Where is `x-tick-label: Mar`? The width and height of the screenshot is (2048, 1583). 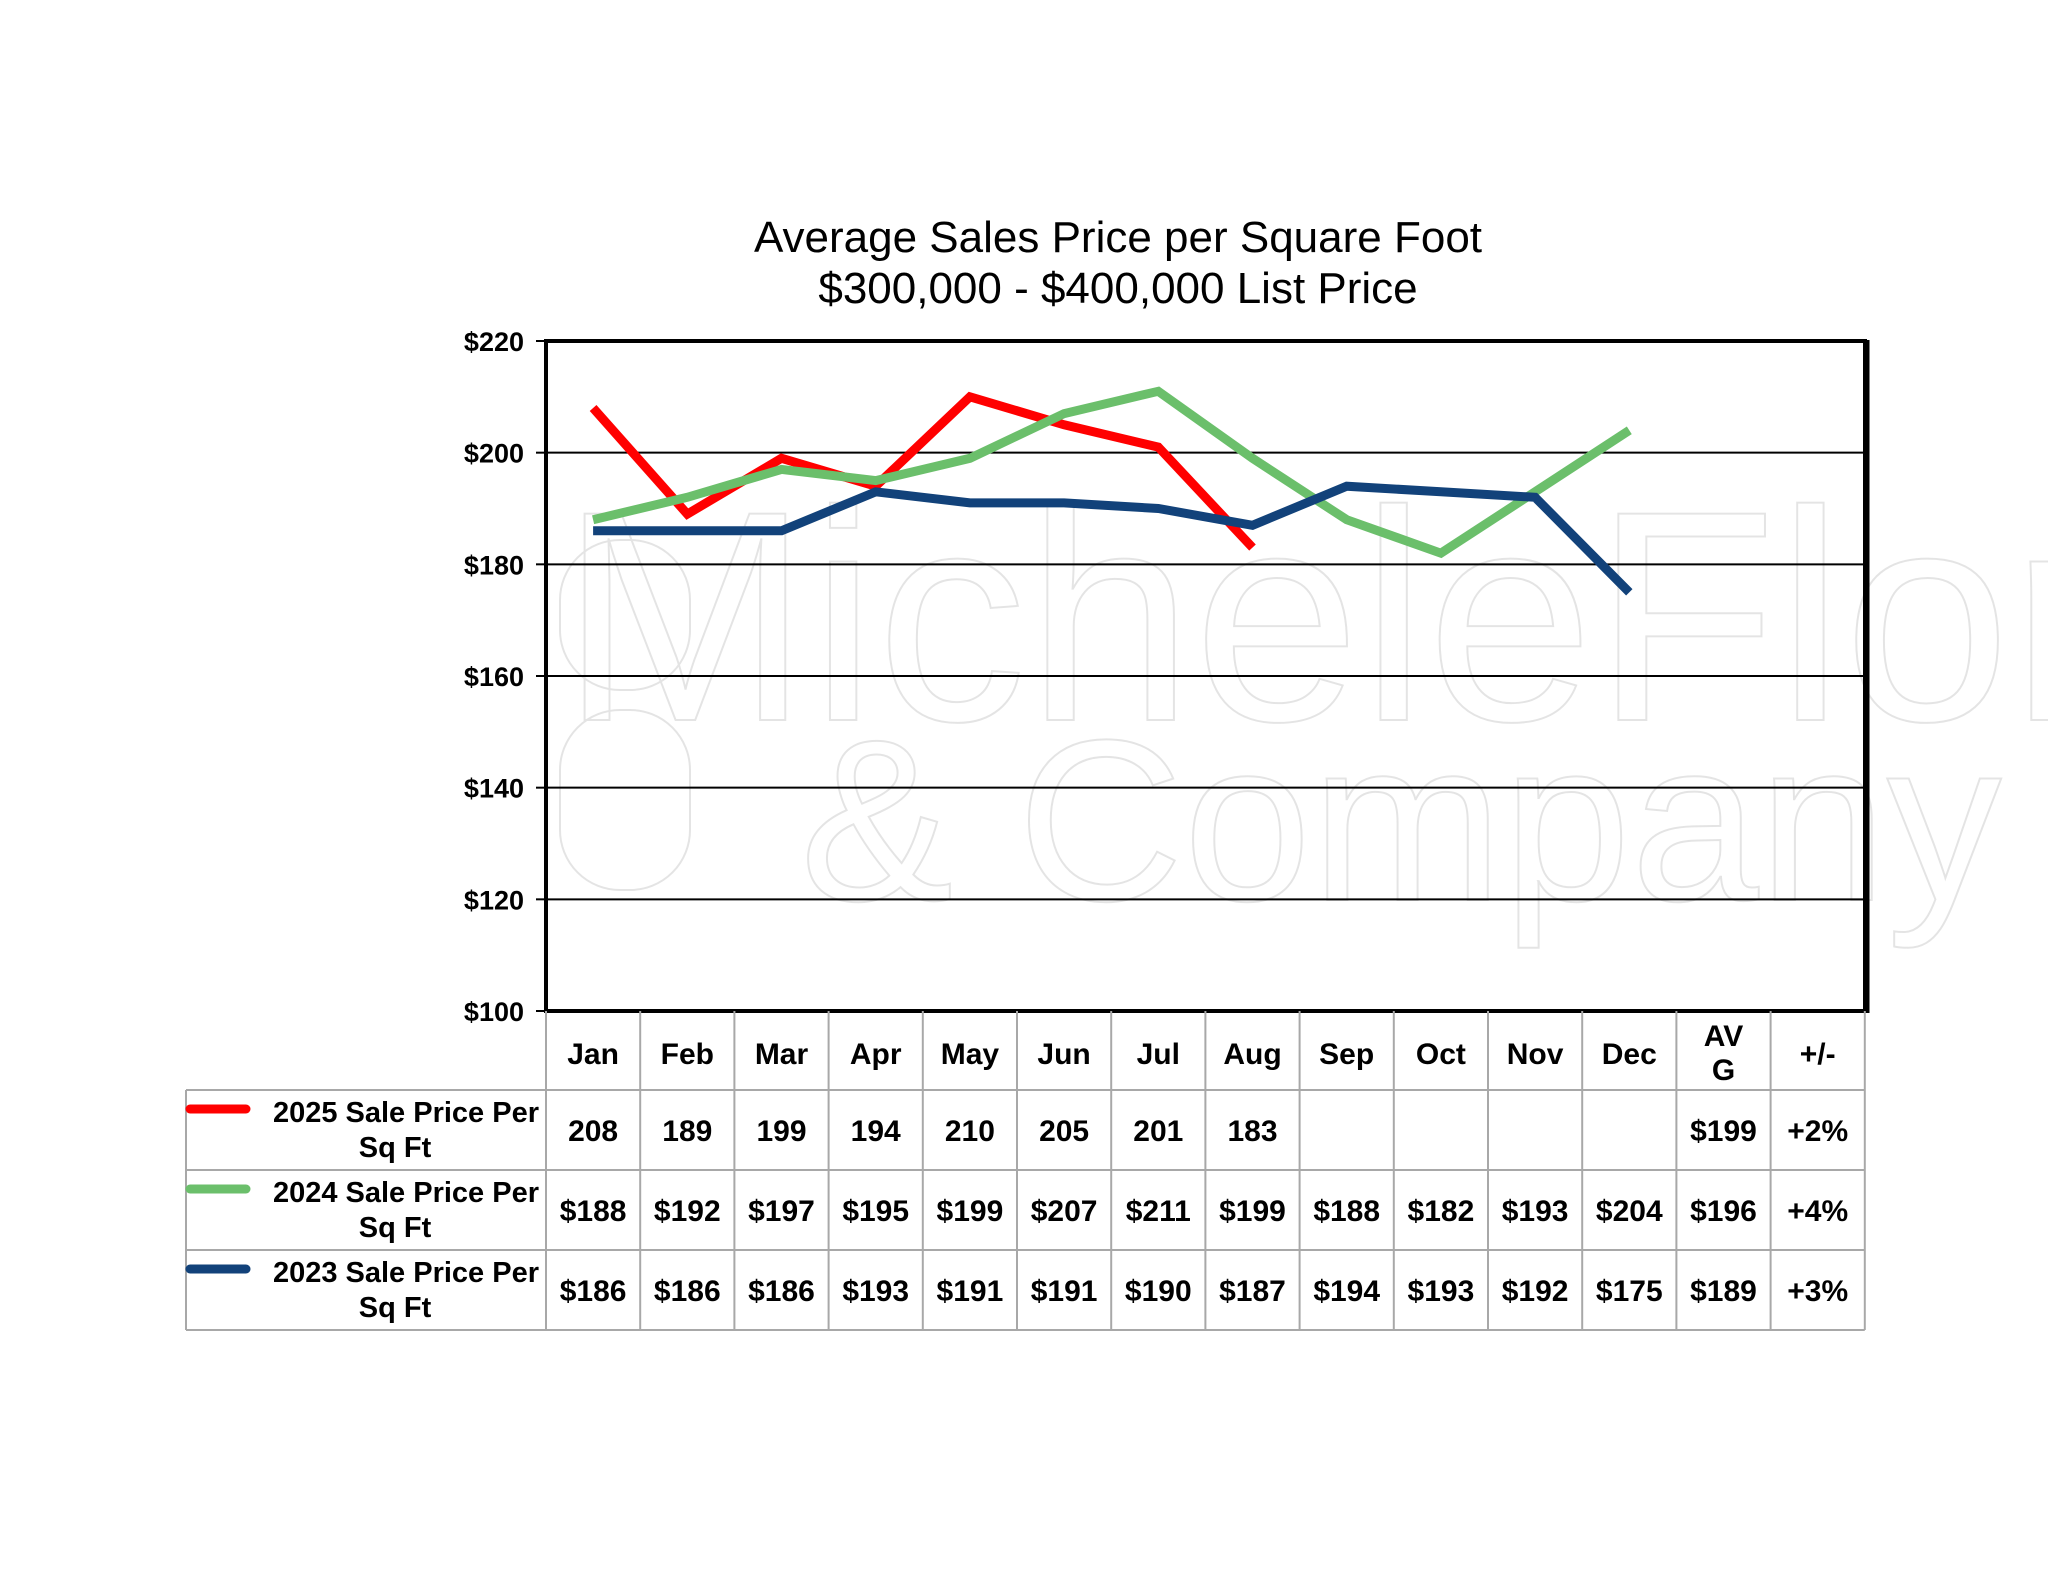 x-tick-label: Mar is located at coordinates (782, 1054).